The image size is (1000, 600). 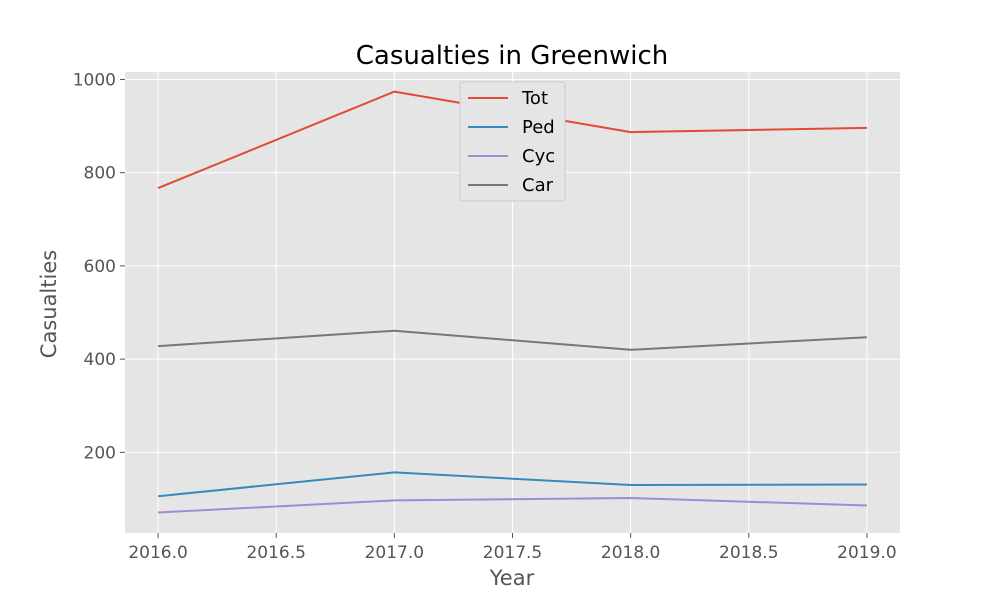 What do you see at coordinates (94, 80) in the screenshot?
I see `y-tick-label: 1000` at bounding box center [94, 80].